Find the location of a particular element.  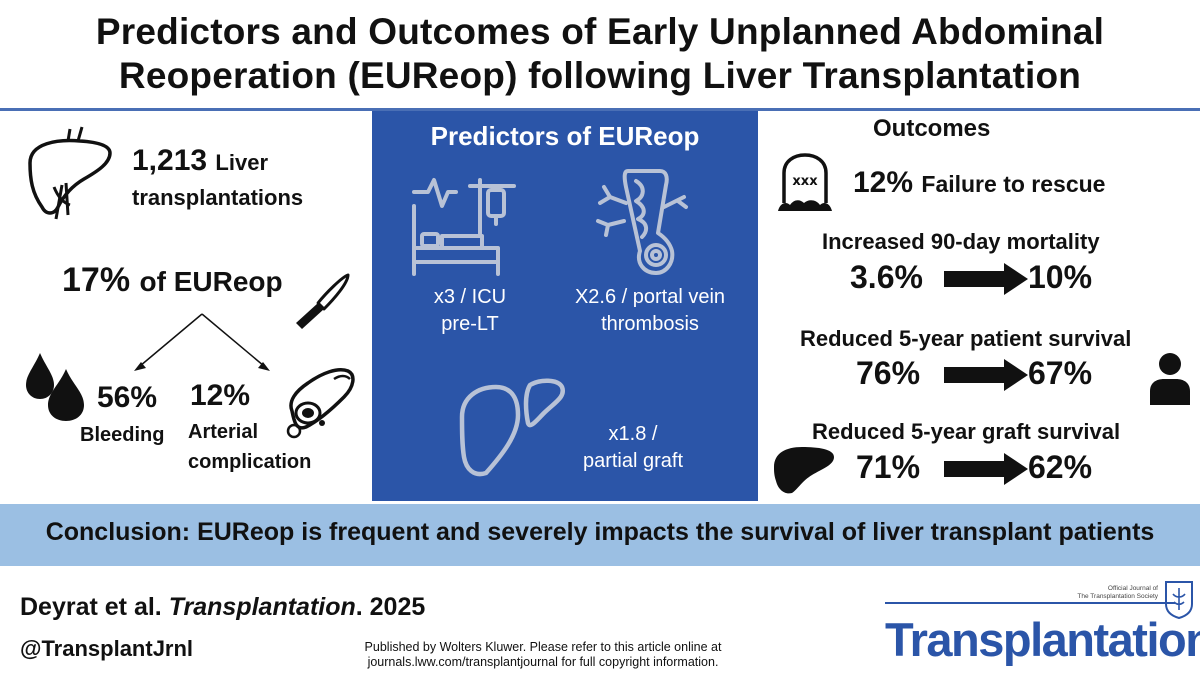

citation: Deyrat et al. Transplantation. 2025 is located at coordinates (222, 607).